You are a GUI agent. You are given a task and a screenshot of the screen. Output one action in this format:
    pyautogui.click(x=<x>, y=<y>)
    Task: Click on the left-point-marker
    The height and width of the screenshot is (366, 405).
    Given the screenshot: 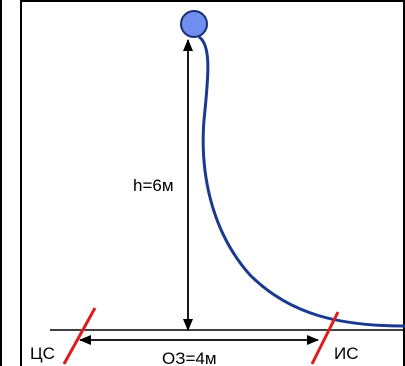 What is the action you would take?
    pyautogui.click(x=79, y=336)
    